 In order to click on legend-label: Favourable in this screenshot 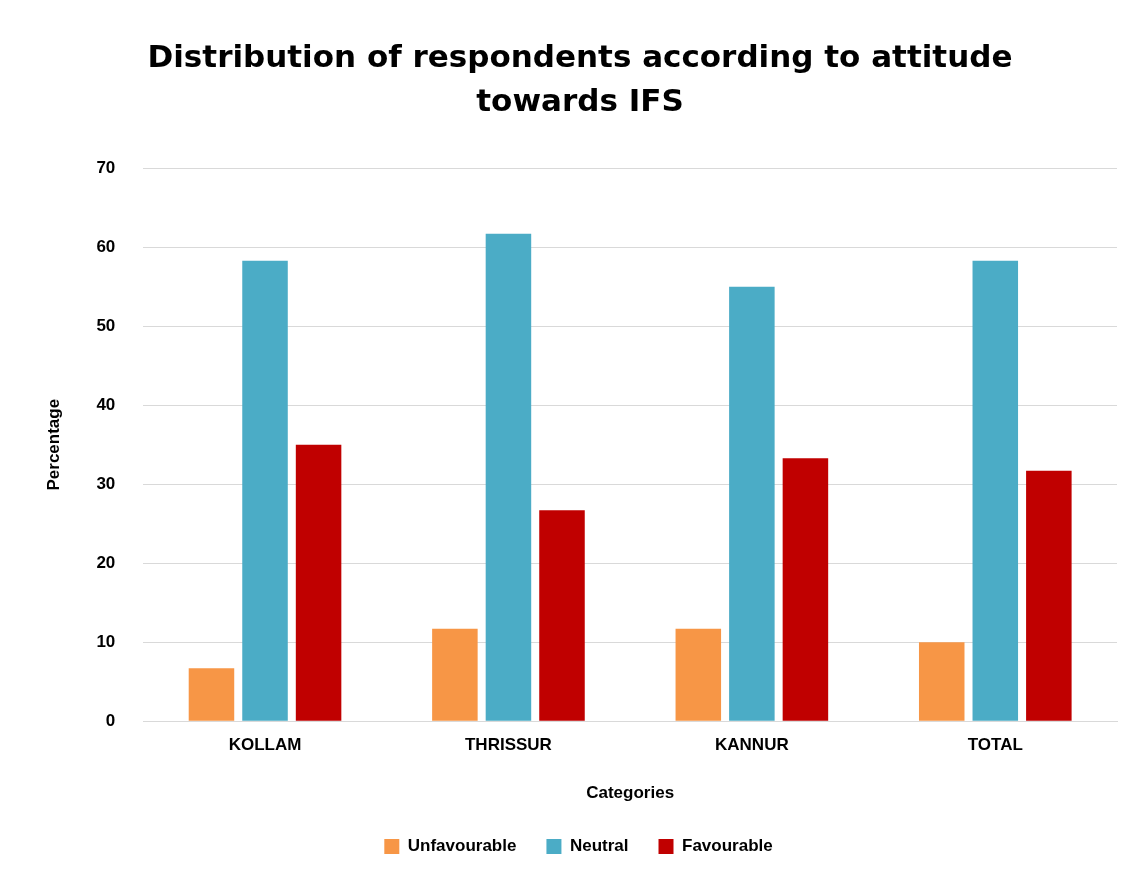, I will do `click(727, 846)`.